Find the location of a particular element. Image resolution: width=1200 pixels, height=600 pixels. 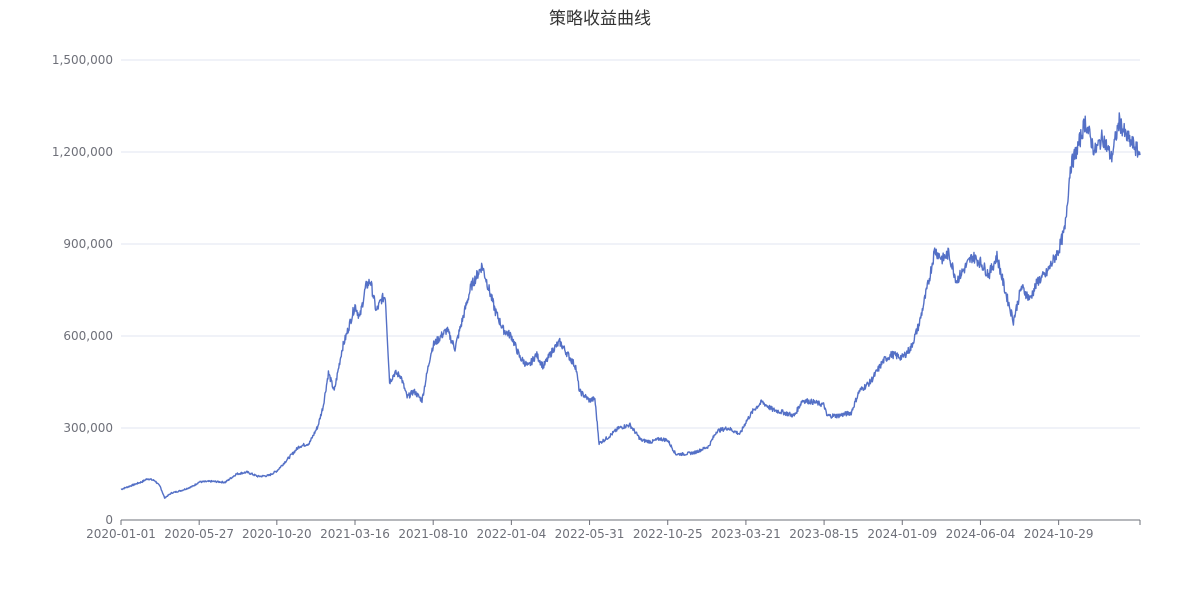

y-tick-label: 1,200,000 is located at coordinates (82, 152).